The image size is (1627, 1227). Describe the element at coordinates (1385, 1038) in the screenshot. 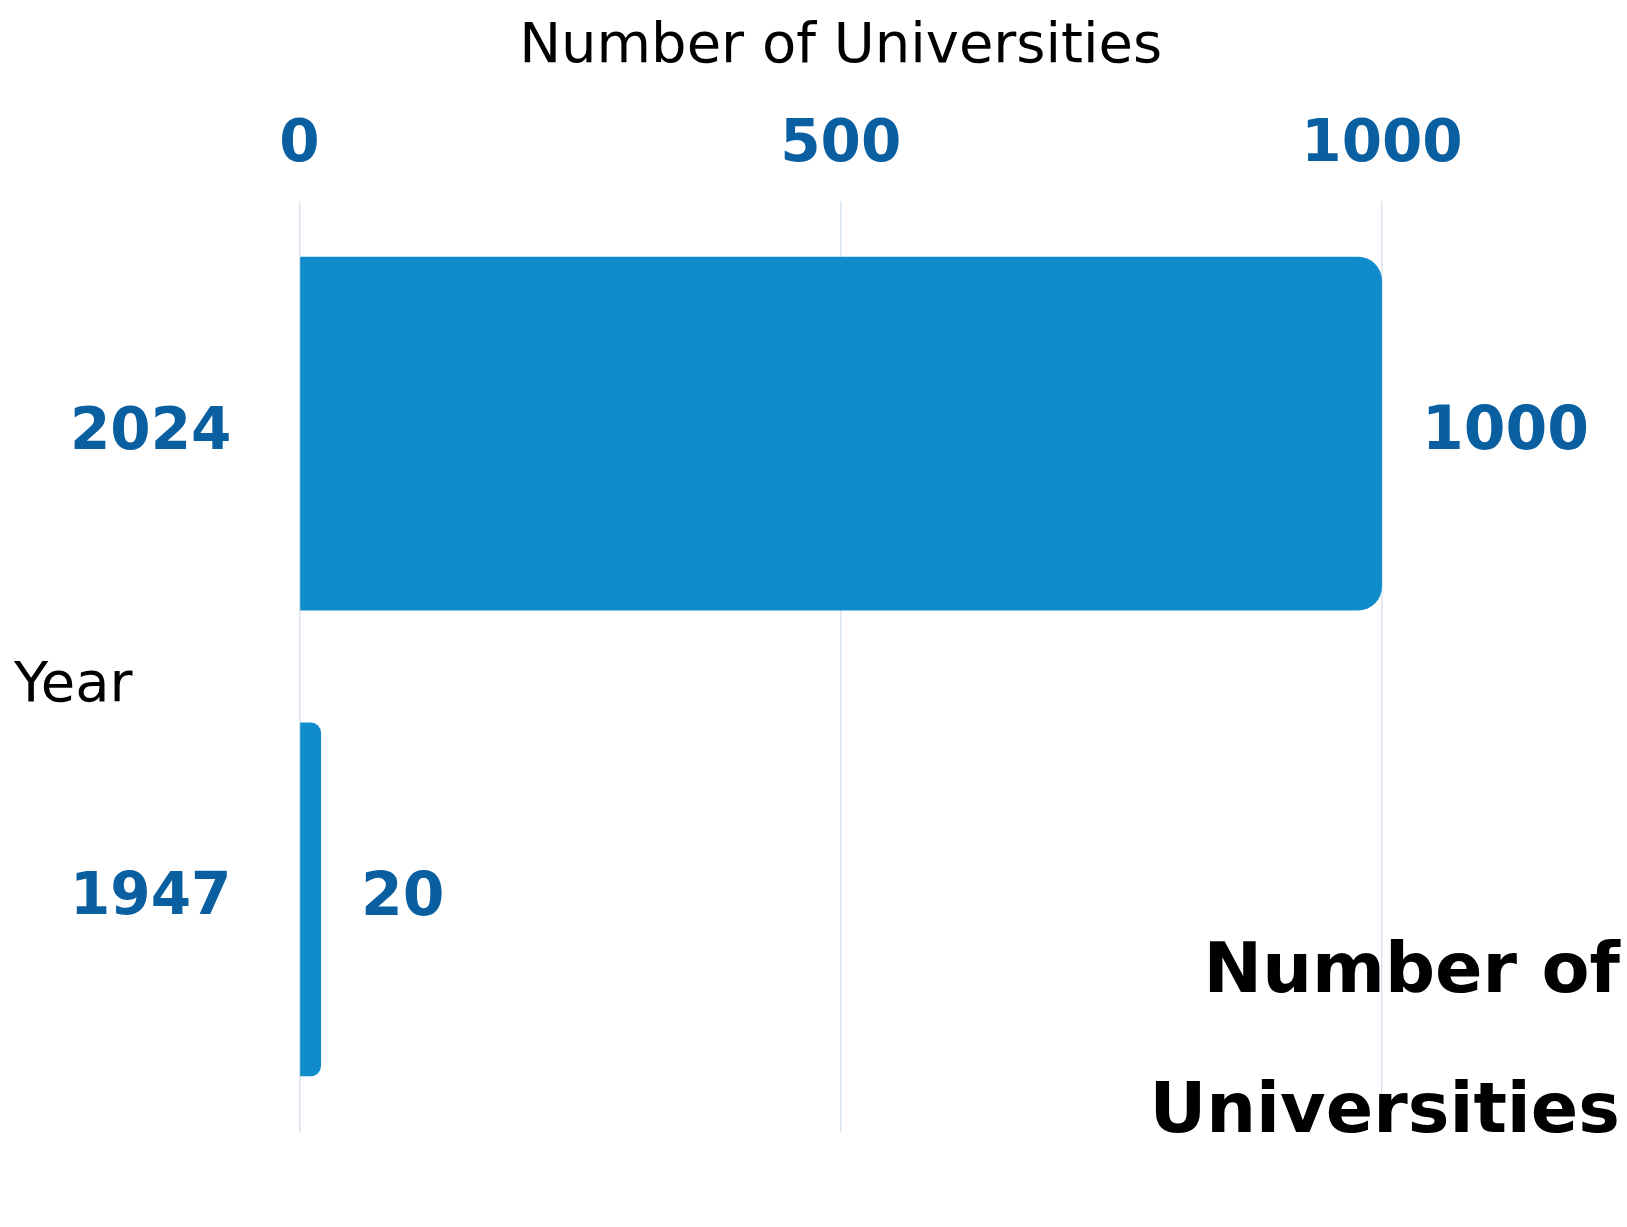

I see `text: Number of Universities` at that location.